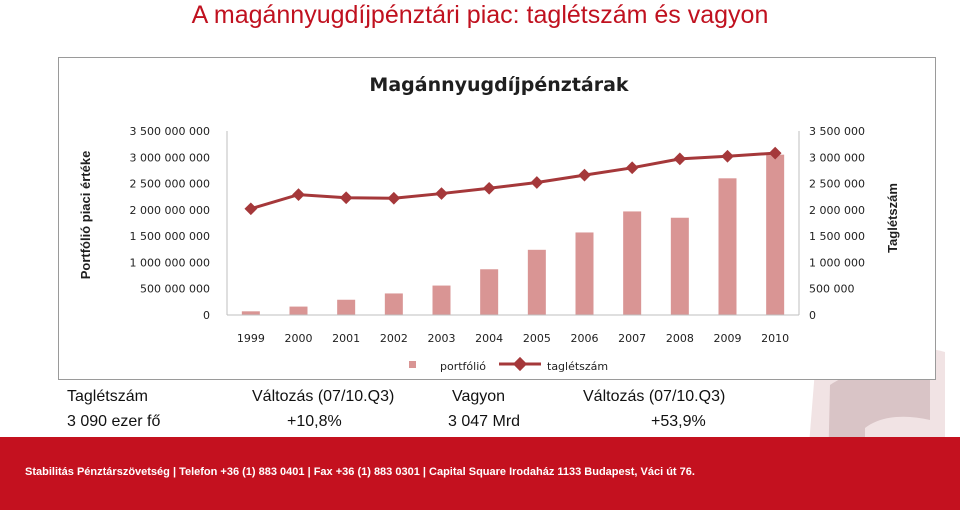 This screenshot has width=960, height=510. Describe the element at coordinates (170, 157) in the screenshot. I see `y-tick-label-left: 3 000 000 000` at that location.